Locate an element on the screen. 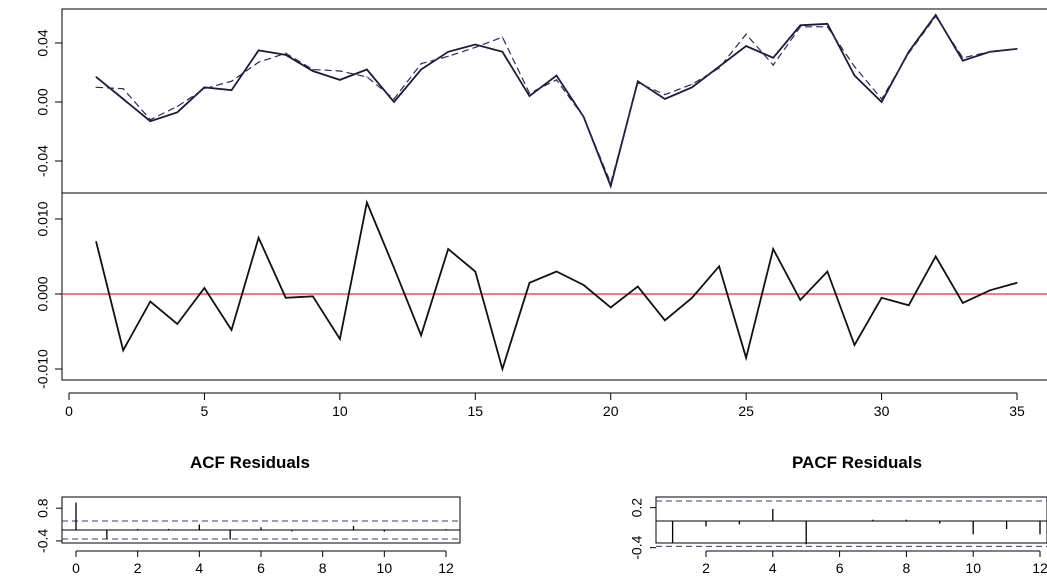  x-tick-label: 6 is located at coordinates (840, 568).